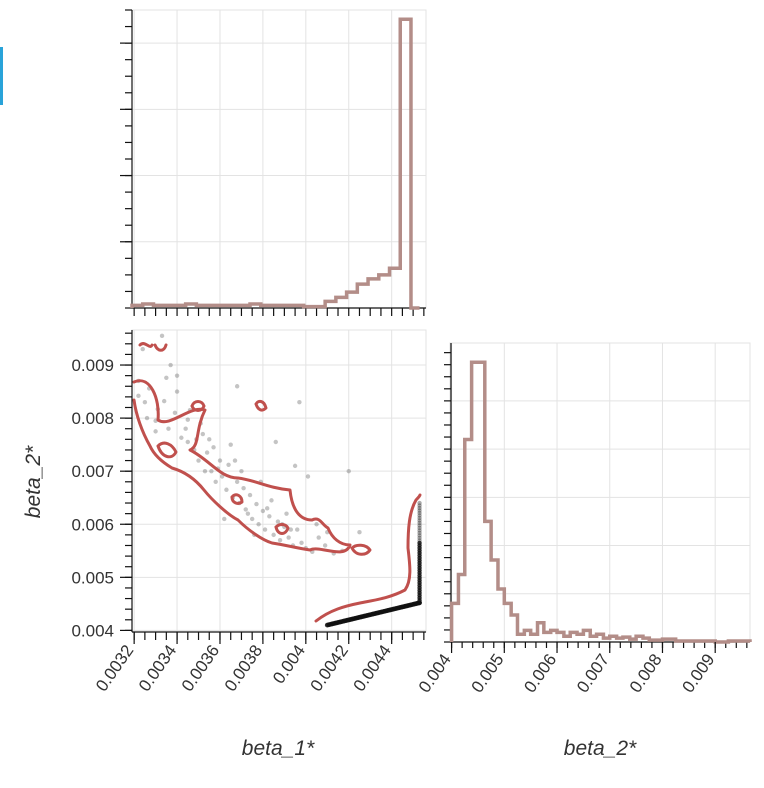 The height and width of the screenshot is (788, 764). I want to click on x-tick-label-beta1-1: 0.0034, so click(157, 667).